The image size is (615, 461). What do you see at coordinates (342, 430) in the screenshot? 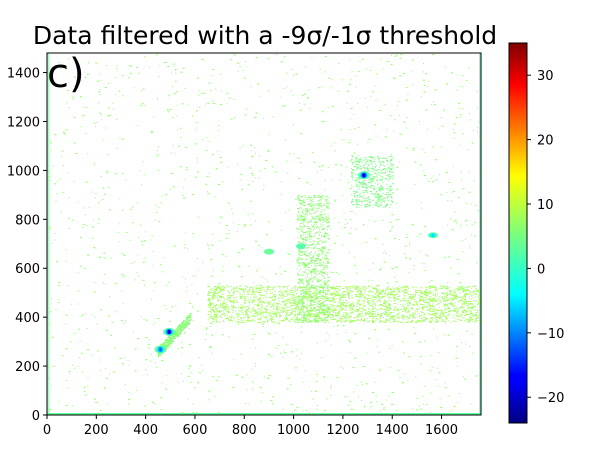
I see `x-tick-label: 1200` at bounding box center [342, 430].